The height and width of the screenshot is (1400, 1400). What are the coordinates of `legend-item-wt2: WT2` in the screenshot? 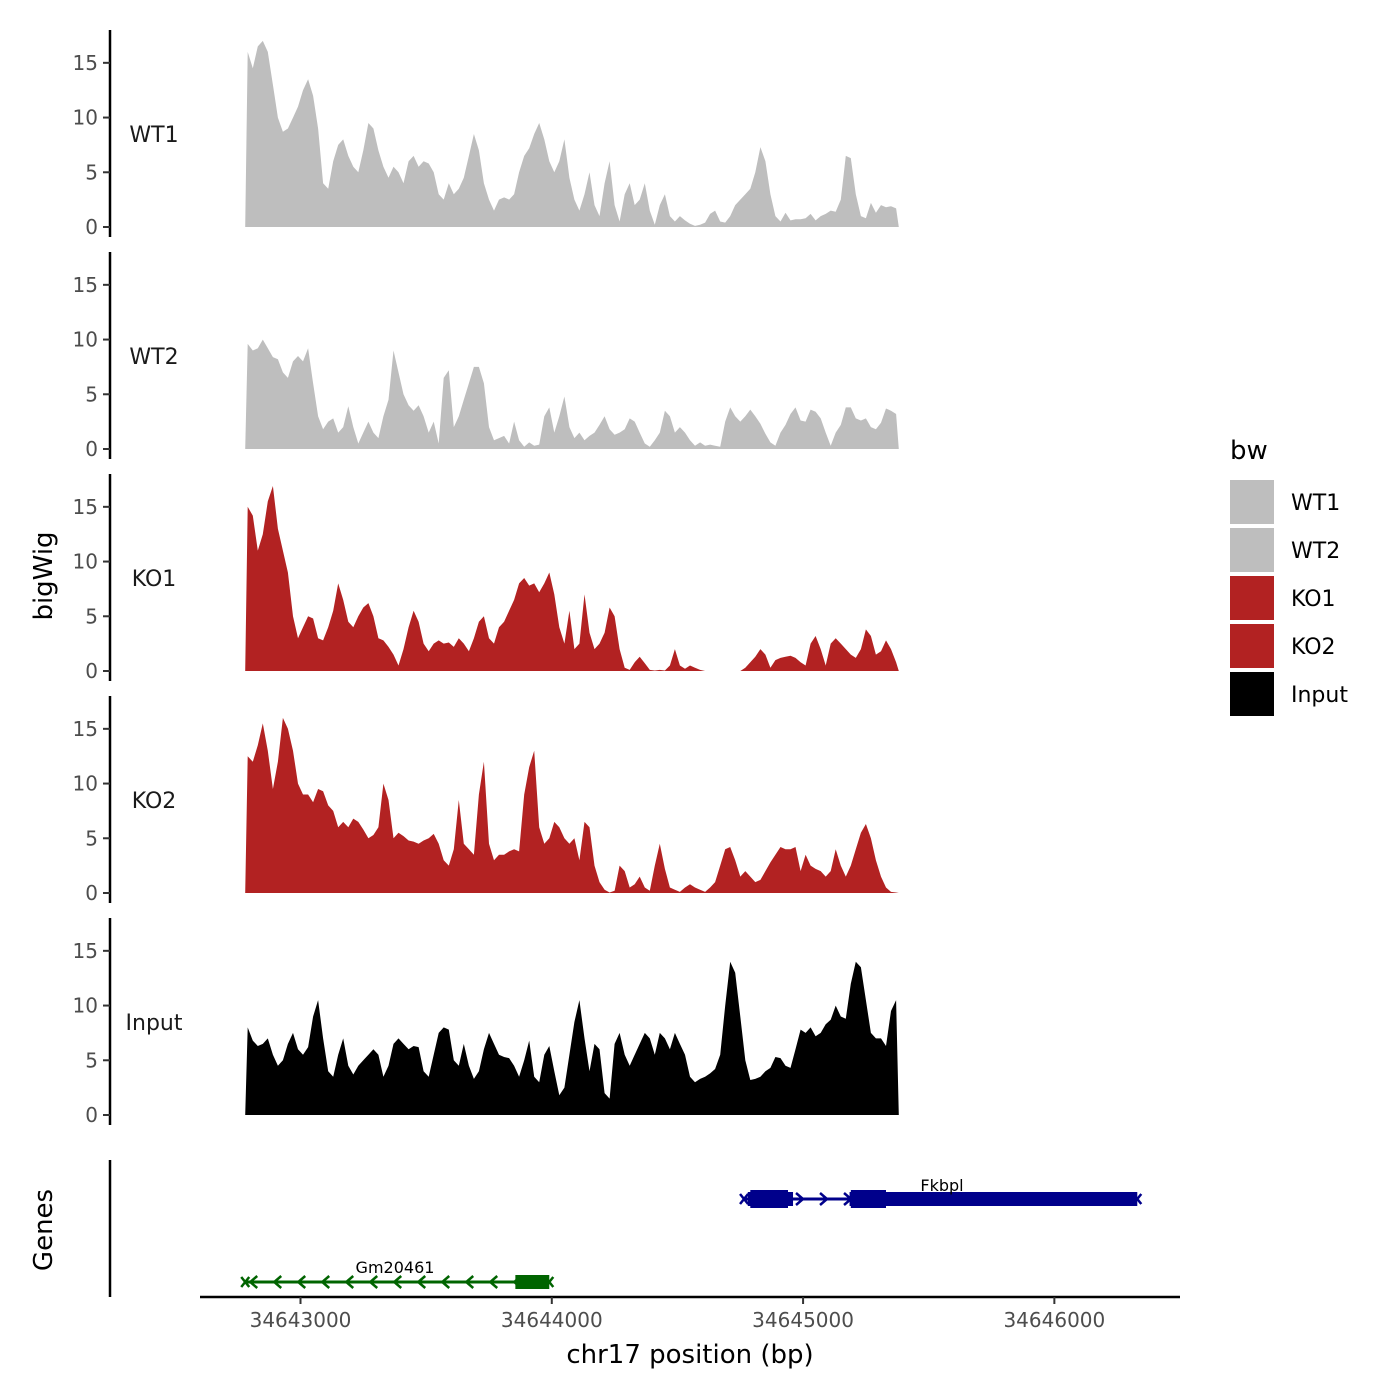 It's located at (1285, 550).